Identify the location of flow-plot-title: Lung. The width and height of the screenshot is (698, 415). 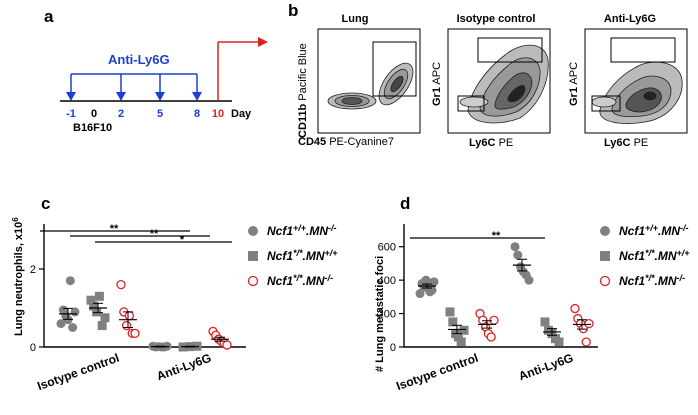
(355, 19).